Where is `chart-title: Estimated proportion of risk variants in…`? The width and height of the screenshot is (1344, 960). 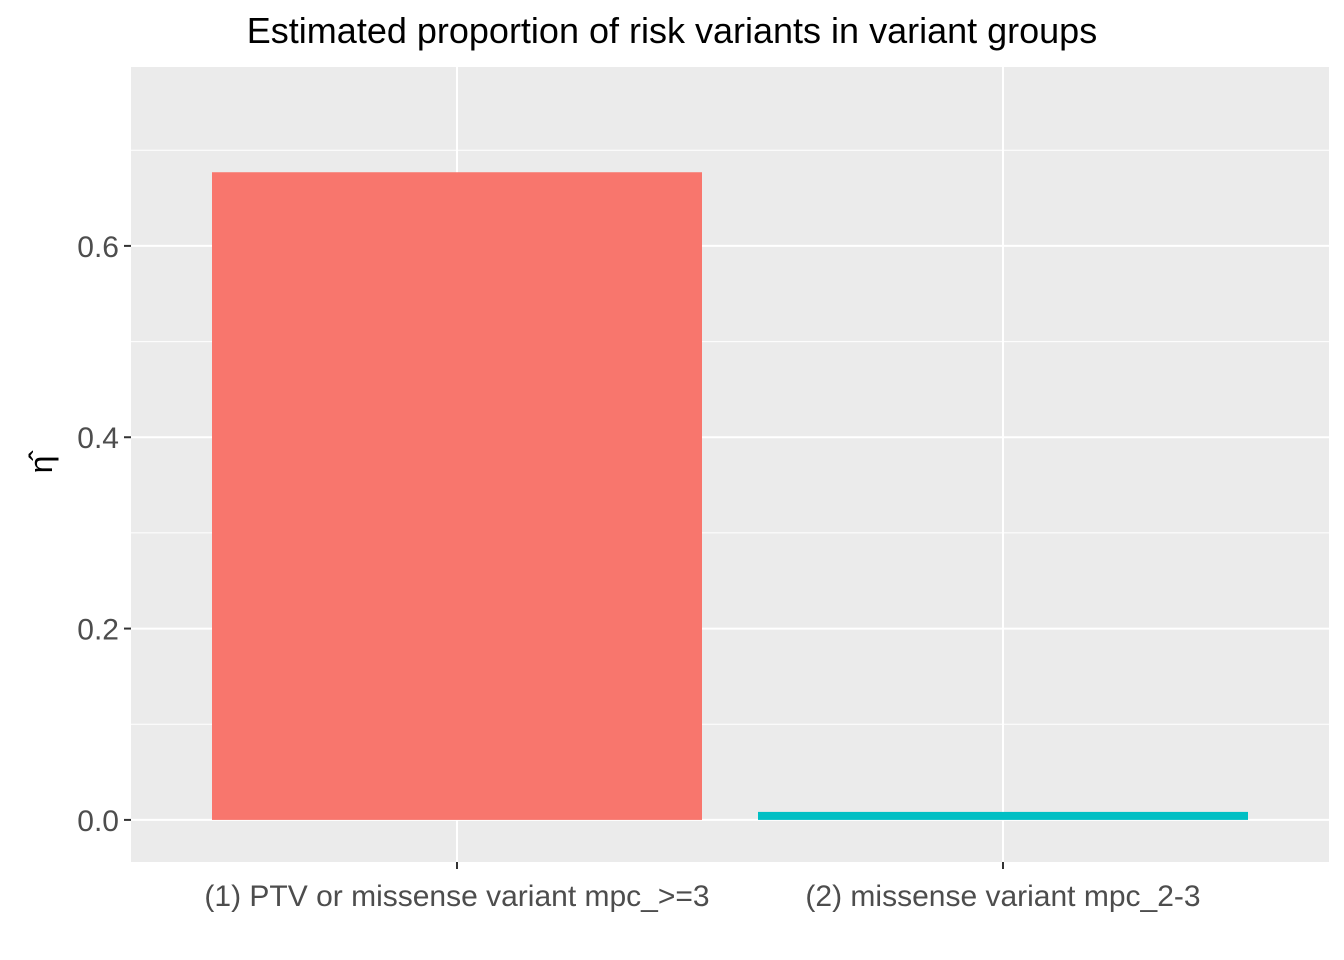 chart-title: Estimated proportion of risk variants in… is located at coordinates (672, 30).